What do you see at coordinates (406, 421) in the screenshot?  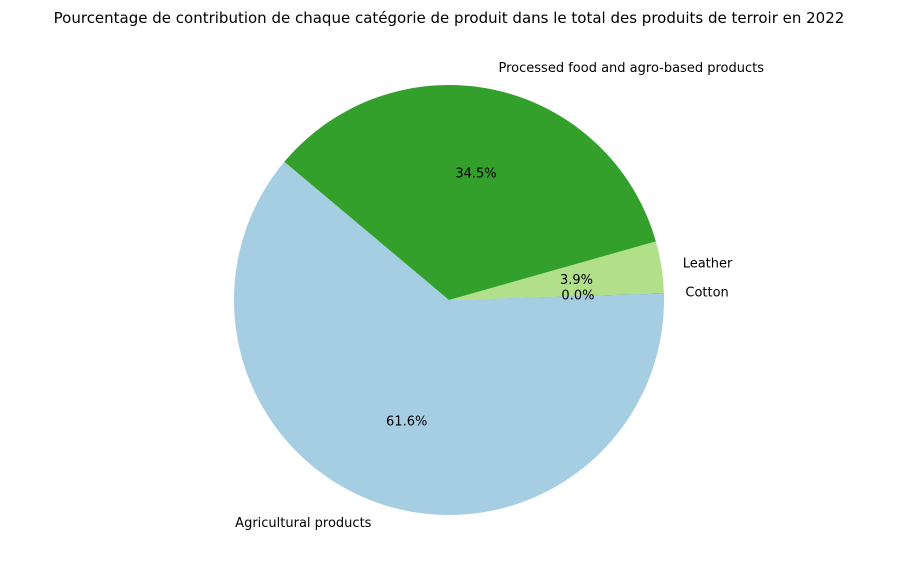 I see `pct-label-agricultural-products: 61.6%` at bounding box center [406, 421].